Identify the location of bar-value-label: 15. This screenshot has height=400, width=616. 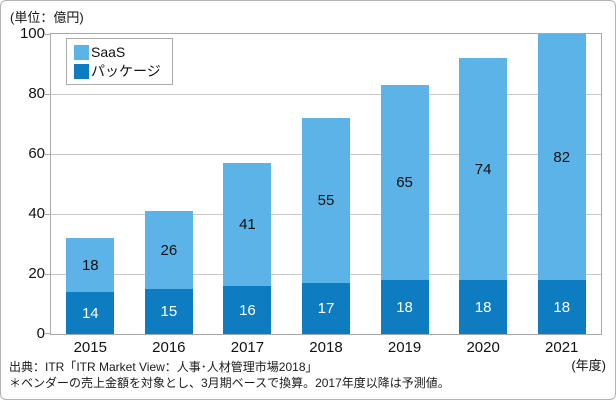
(169, 311).